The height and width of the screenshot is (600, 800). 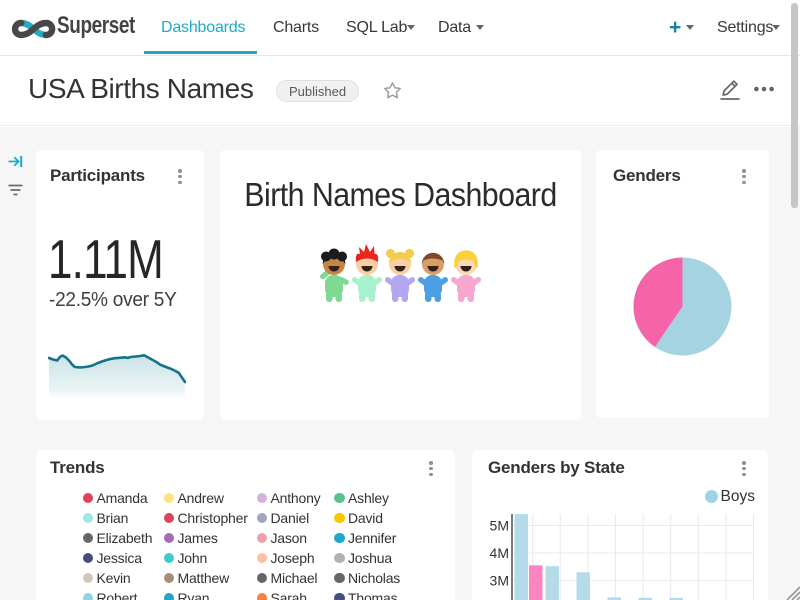 What do you see at coordinates (296, 27) in the screenshot?
I see `nav-item-charts: Charts` at bounding box center [296, 27].